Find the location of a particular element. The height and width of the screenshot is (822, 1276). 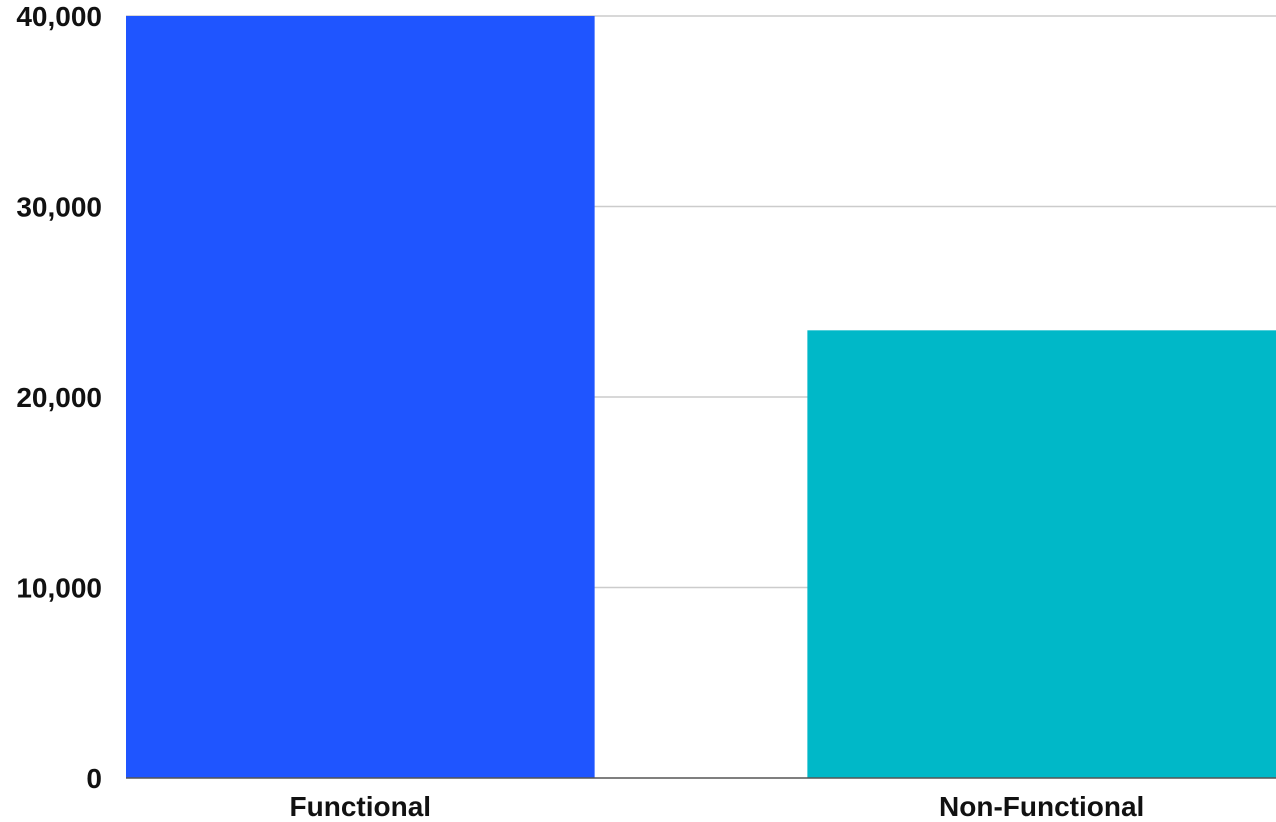

x-tick-label: Functional is located at coordinates (361, 804).